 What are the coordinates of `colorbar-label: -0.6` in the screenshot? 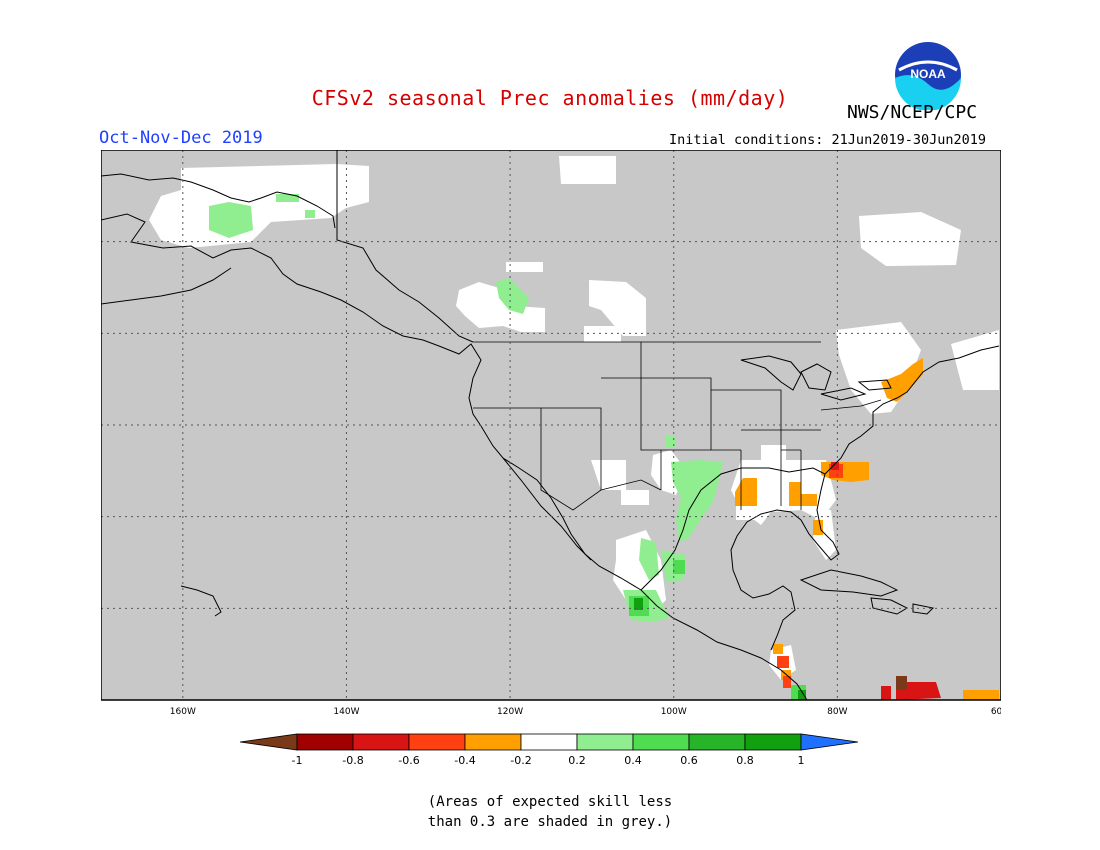 It's located at (408, 760).